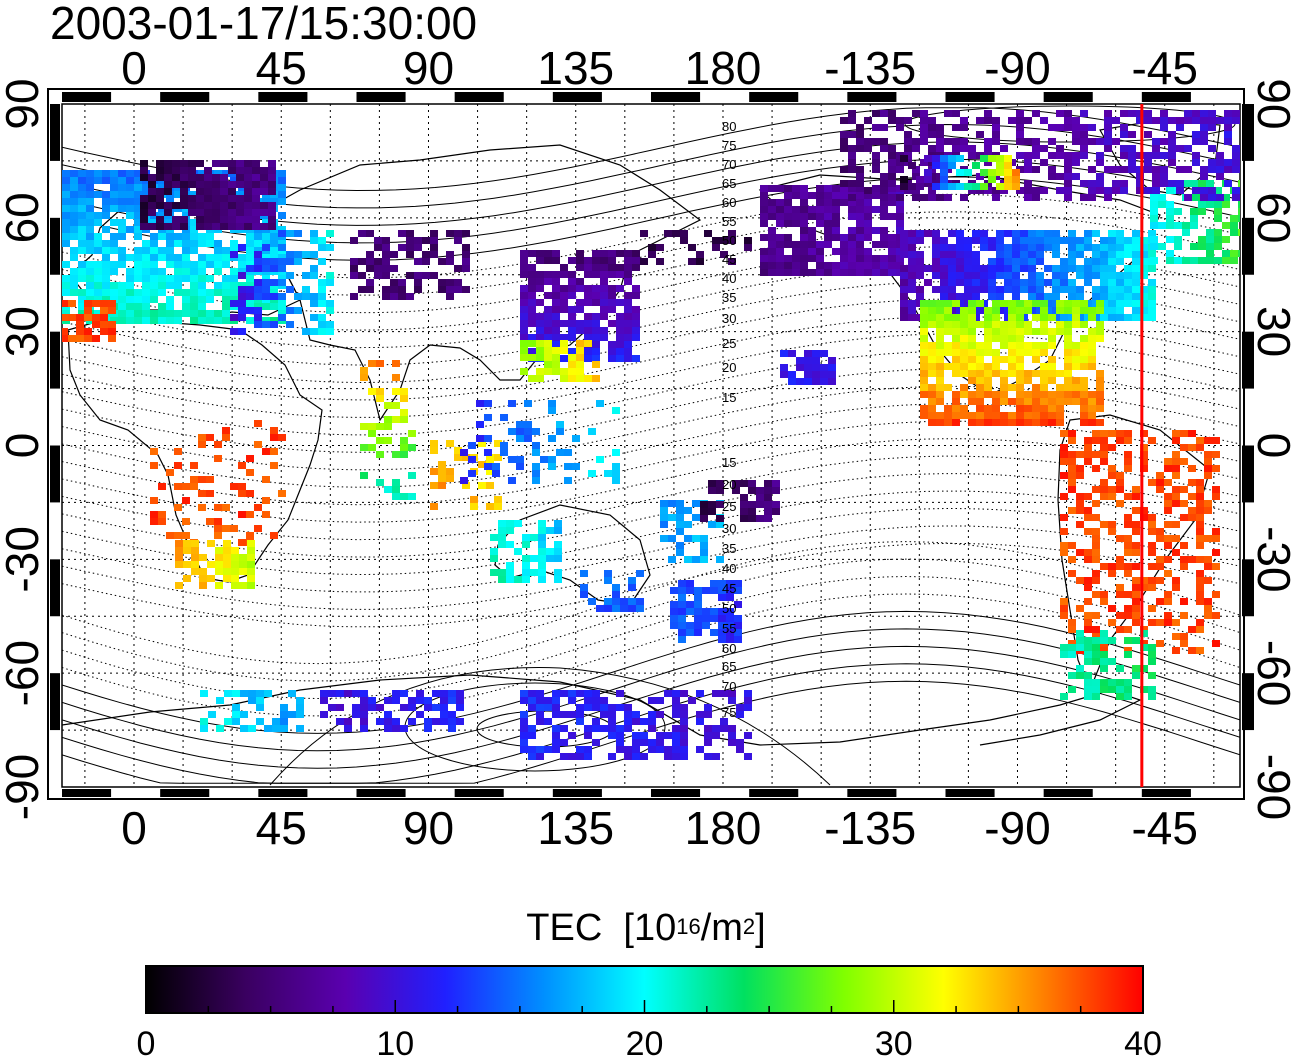 The width and height of the screenshot is (1292, 1057). Describe the element at coordinates (146, 1041) in the screenshot. I see `colorbar-tick-label: 0` at that location.